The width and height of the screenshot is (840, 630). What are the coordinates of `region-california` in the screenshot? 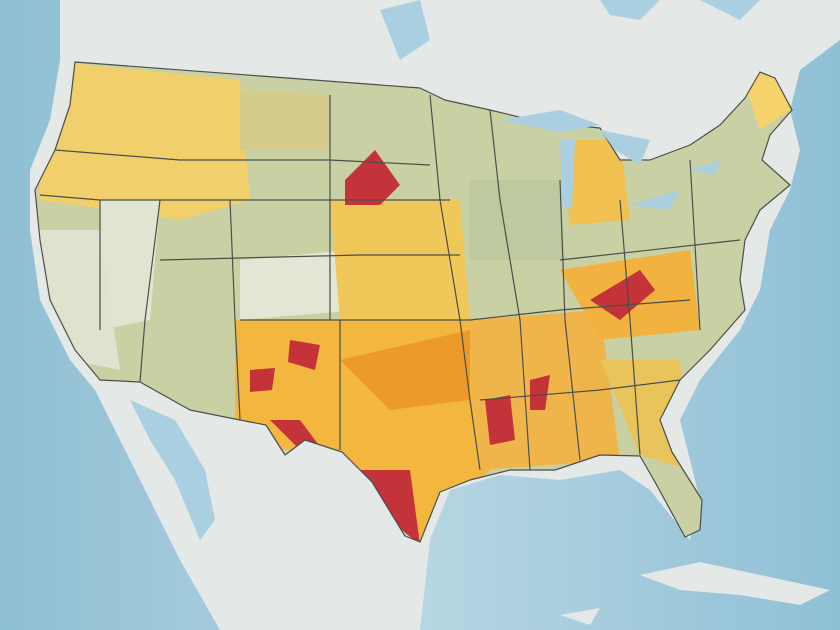 It's located at (77, 300).